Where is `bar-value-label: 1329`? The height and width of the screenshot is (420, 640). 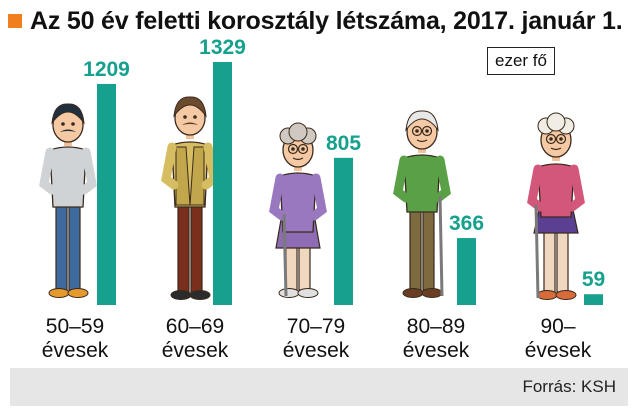
bar-value-label: 1329 is located at coordinates (222, 47).